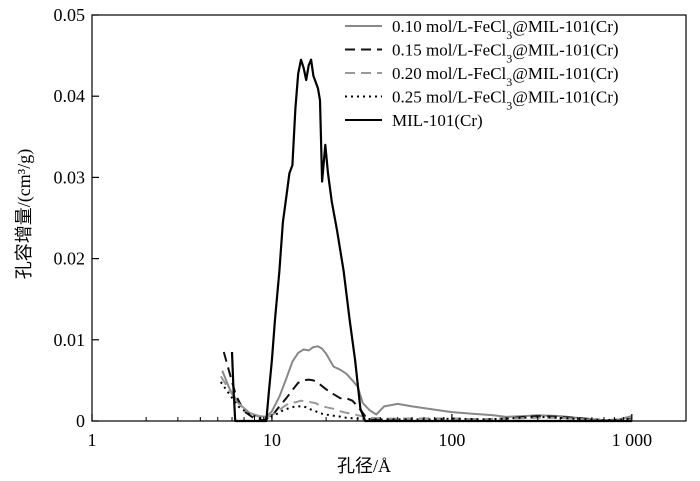 The width and height of the screenshot is (700, 481). What do you see at coordinates (364, 466) in the screenshot?
I see `x-axis-title: 孔径/Å` at bounding box center [364, 466].